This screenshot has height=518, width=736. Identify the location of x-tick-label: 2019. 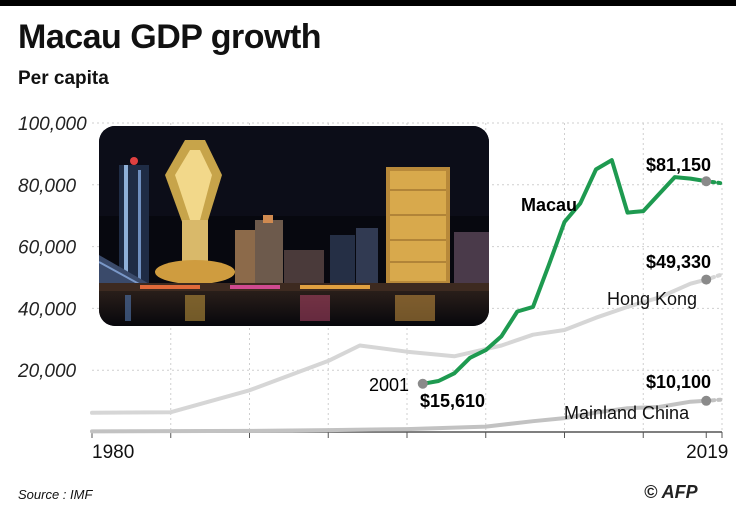
(707, 452).